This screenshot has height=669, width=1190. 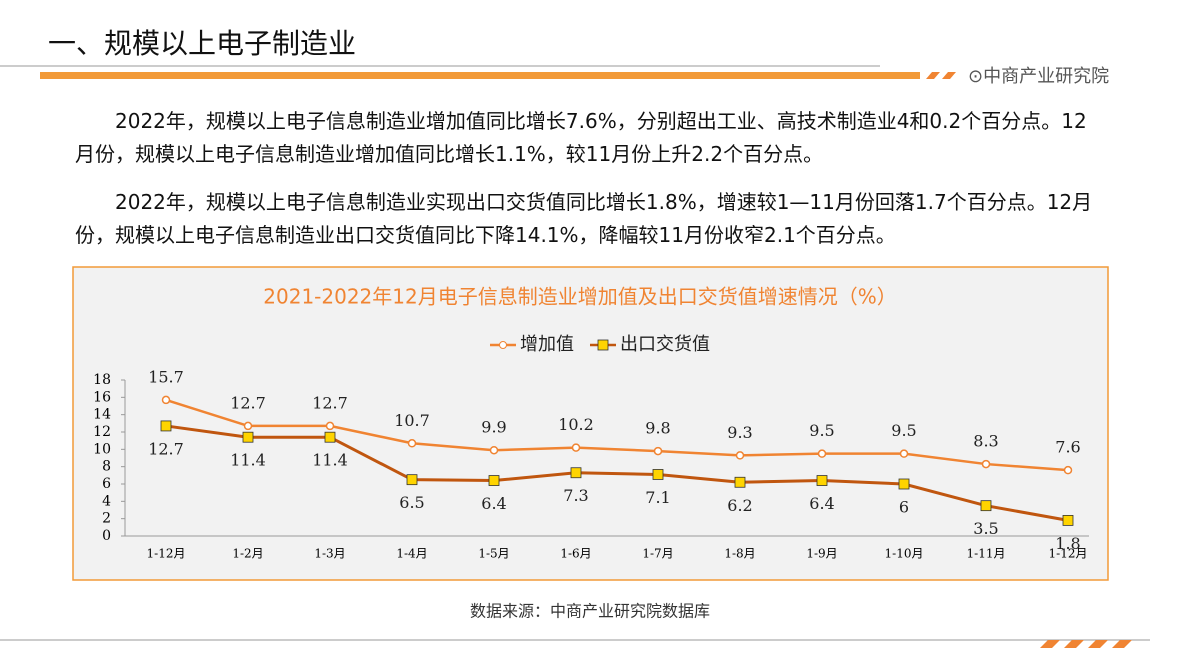 I want to click on x-tick-label: 1-10月, so click(x=904, y=554).